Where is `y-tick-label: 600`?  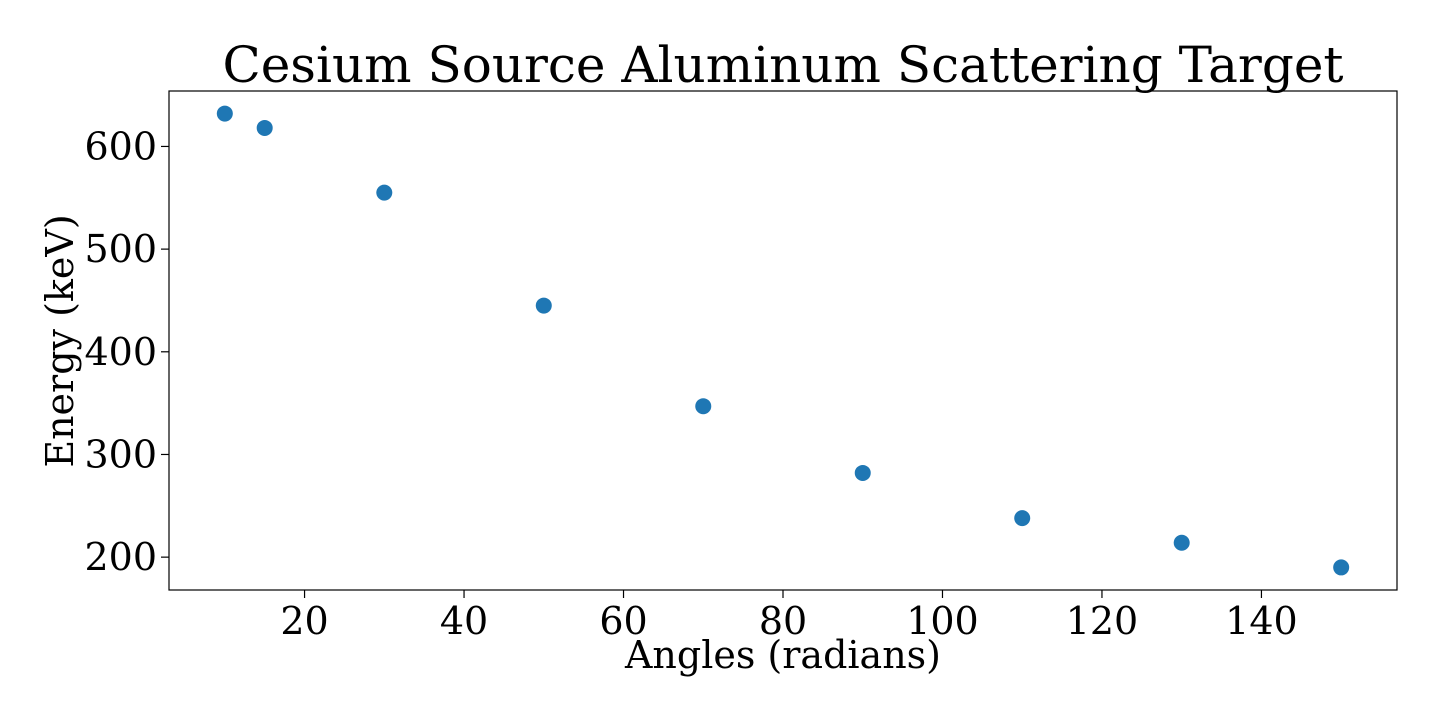
y-tick-label: 600 is located at coordinates (120, 146).